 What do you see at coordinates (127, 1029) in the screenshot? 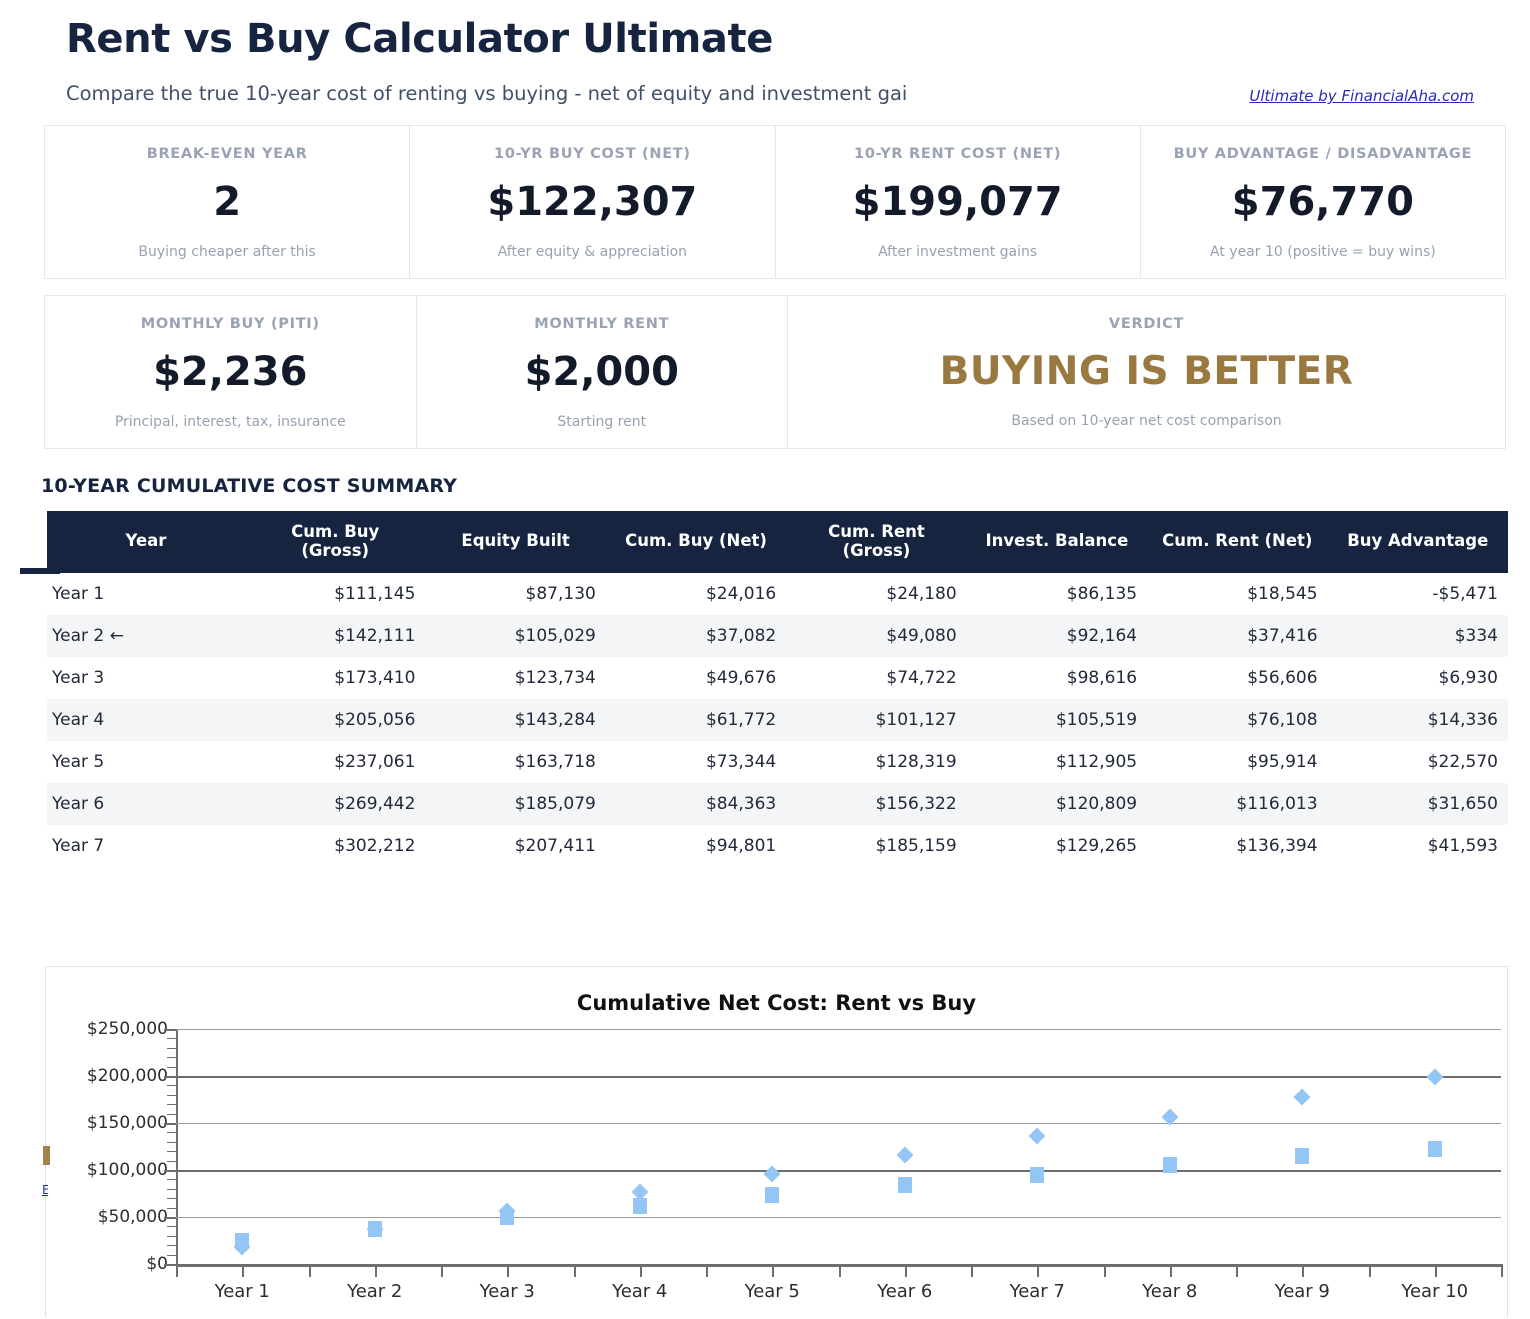
I see `chart-y-tick-label: $250,000` at bounding box center [127, 1029].